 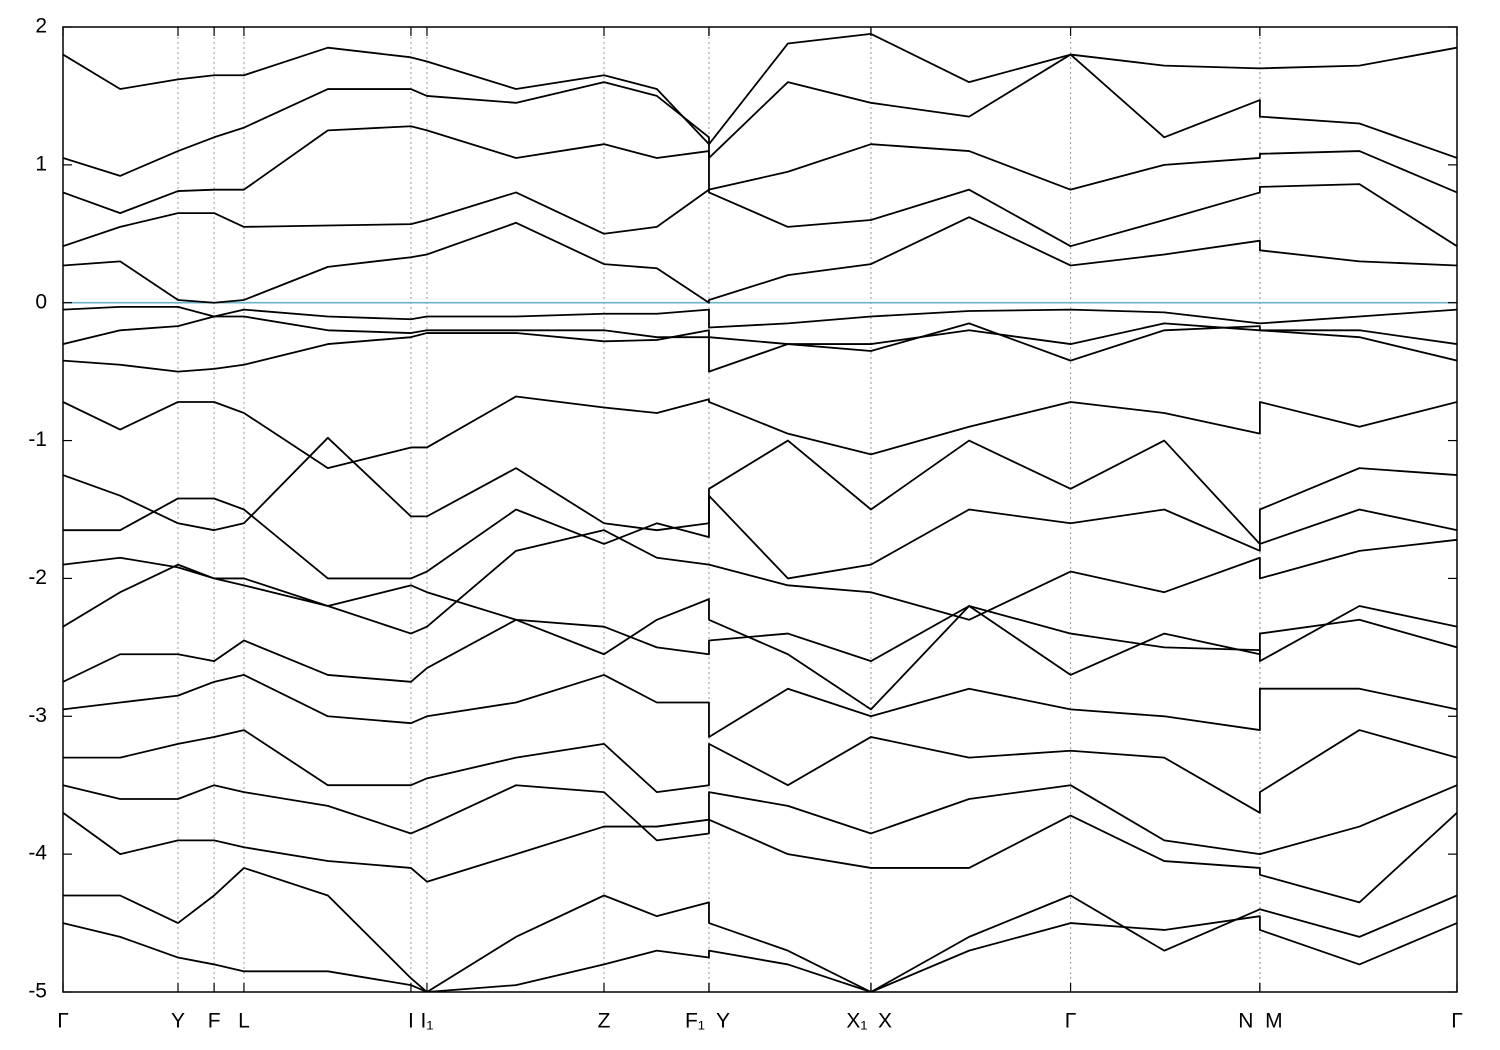 I want to click on x-tick-label: L, so click(x=244, y=1021).